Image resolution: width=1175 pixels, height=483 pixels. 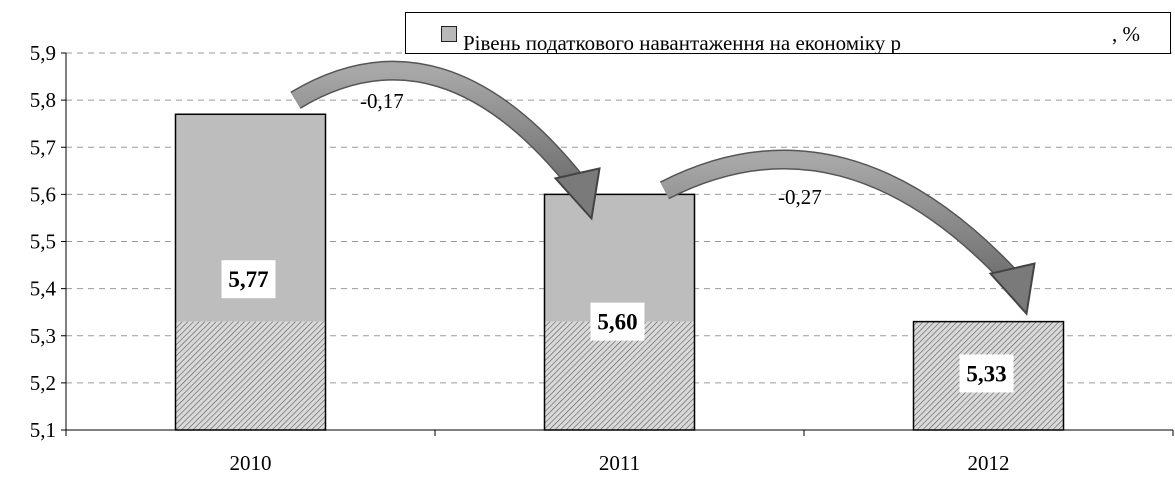 I want to click on data-label-2012: 5,33, so click(x=986, y=373).